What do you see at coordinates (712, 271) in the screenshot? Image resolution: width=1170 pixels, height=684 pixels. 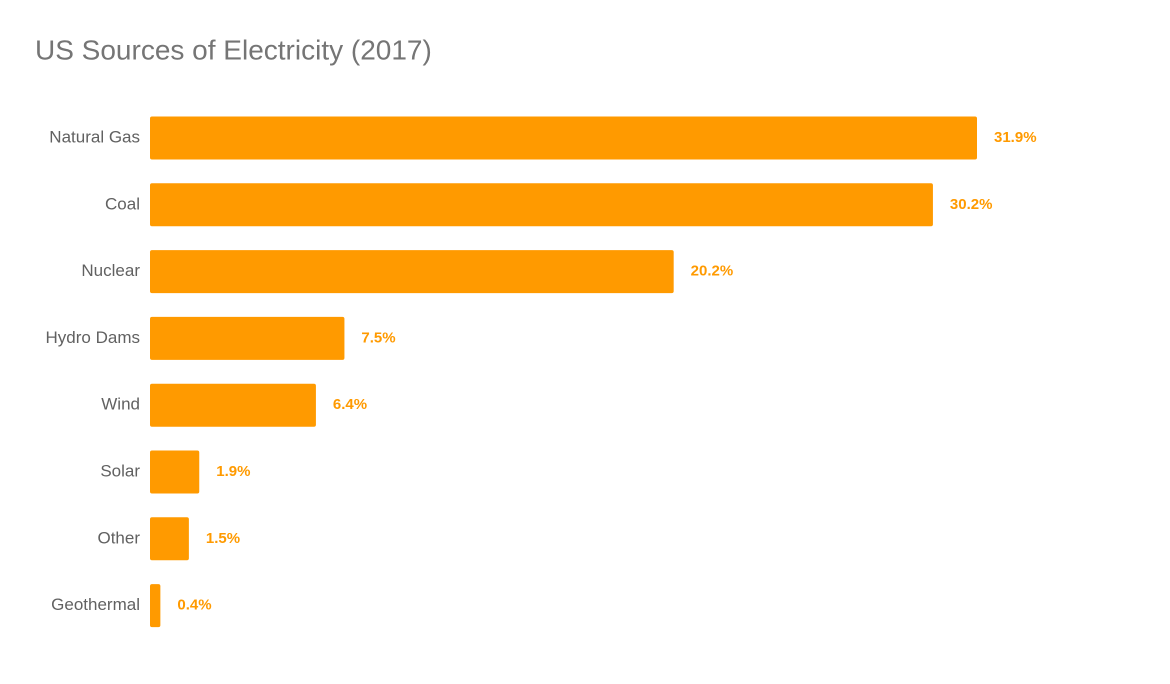 I see `value-label: 20.2%` at bounding box center [712, 271].